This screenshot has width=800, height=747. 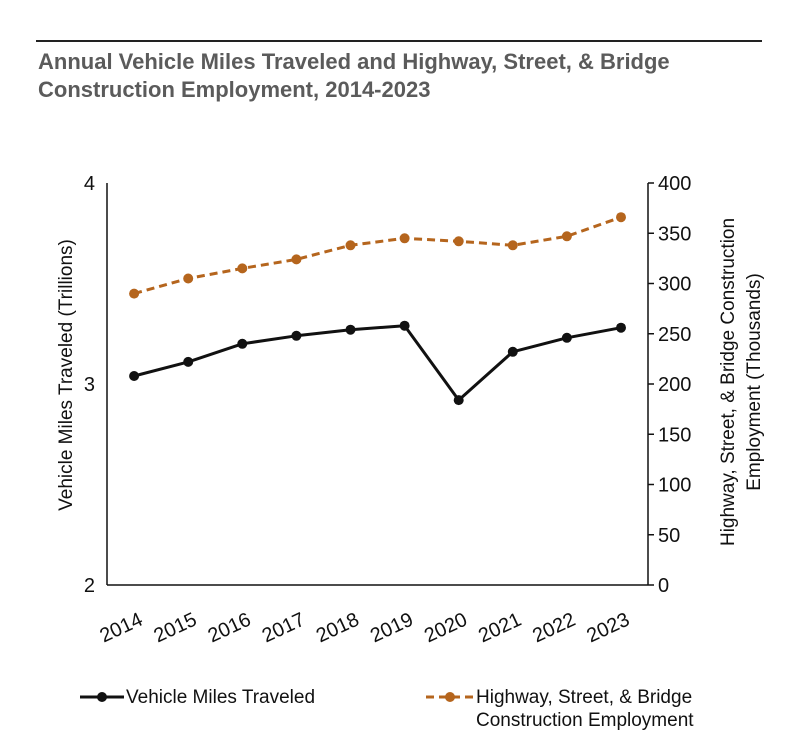 I want to click on right-tick-label-2: 100, so click(x=674, y=486).